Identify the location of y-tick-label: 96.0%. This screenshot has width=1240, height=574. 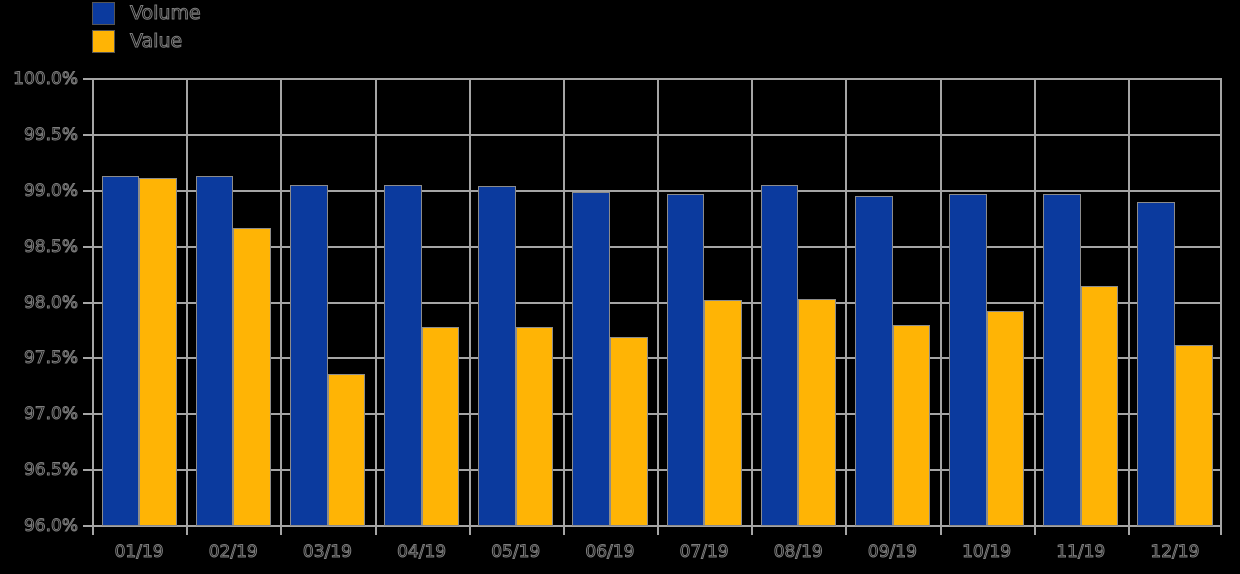
(50, 526).